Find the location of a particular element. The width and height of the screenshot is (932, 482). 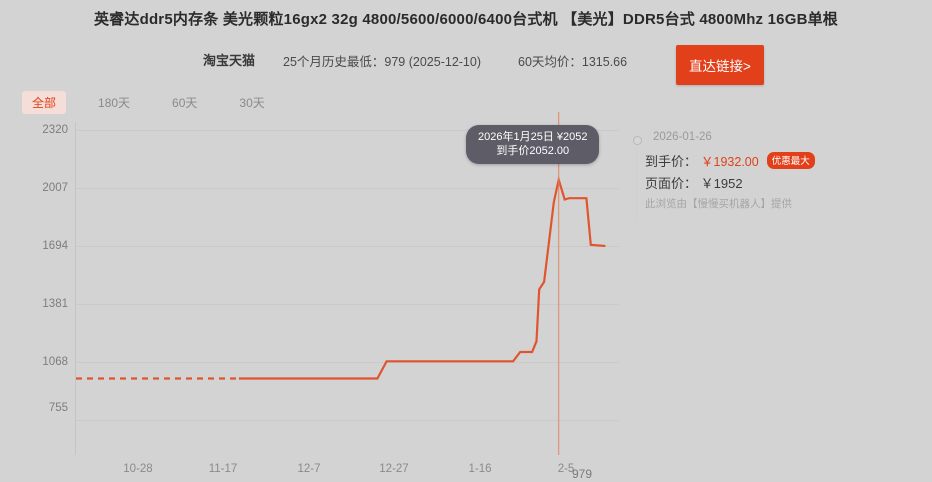

range-tab-180d: 180天 is located at coordinates (114, 103).